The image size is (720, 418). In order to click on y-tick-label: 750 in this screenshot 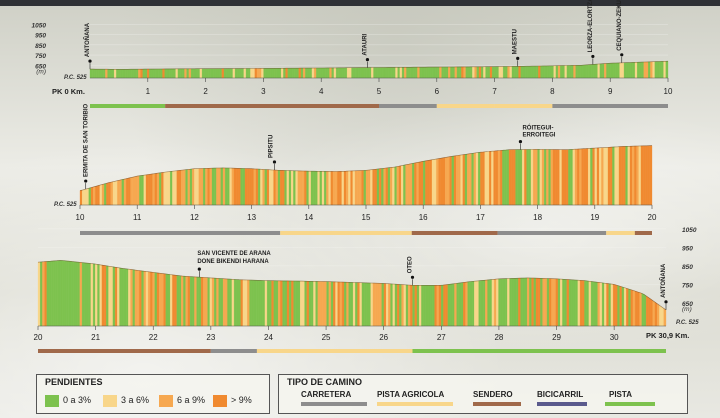, I will do `click(687, 285)`.